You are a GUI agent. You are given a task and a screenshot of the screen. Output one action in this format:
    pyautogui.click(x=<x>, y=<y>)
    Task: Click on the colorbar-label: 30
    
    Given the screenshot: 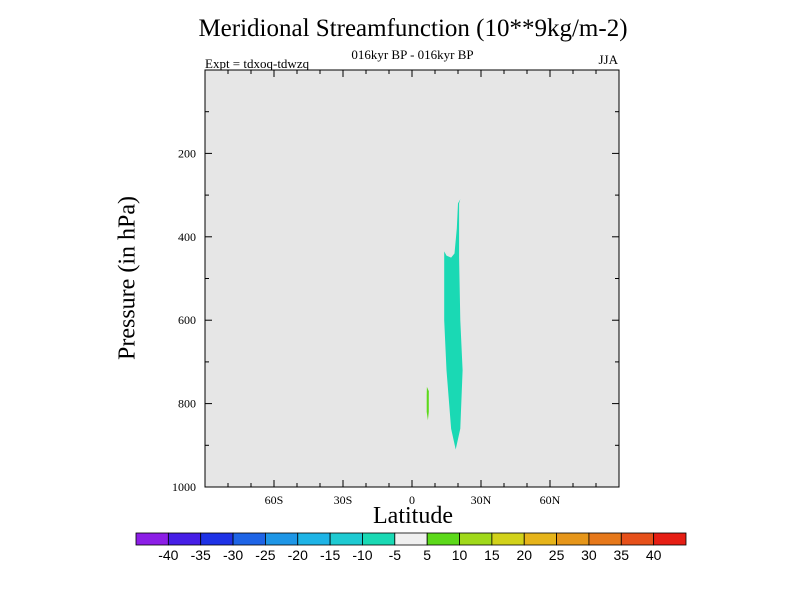 What is the action you would take?
    pyautogui.click(x=589, y=555)
    